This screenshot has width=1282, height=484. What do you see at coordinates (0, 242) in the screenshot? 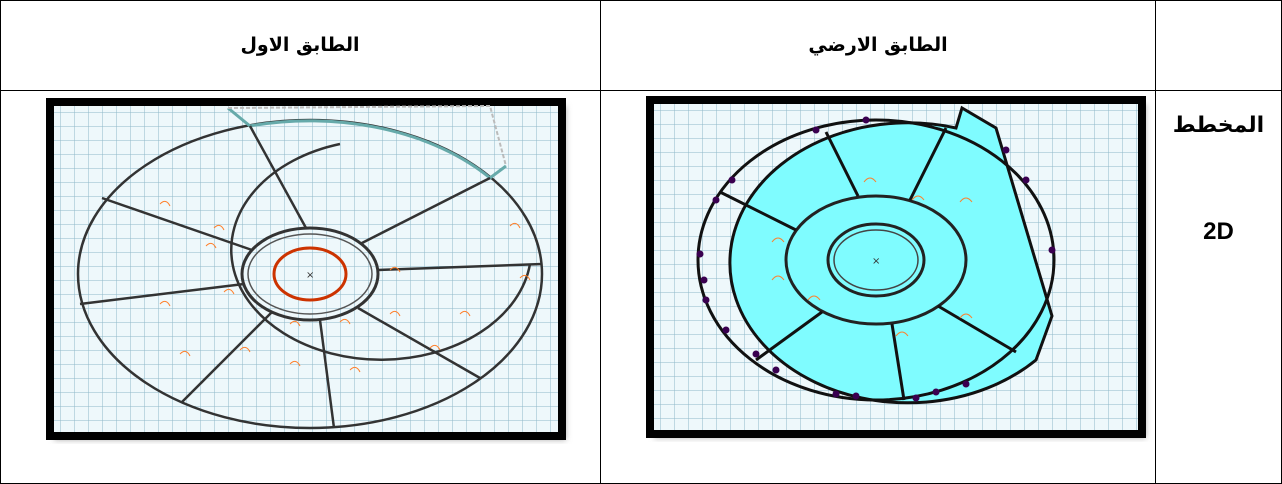
I see `table-border-left` at bounding box center [0, 242].